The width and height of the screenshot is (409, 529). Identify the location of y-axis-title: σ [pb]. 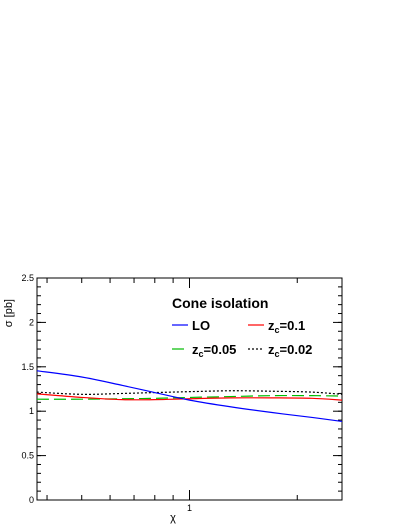
(9, 313).